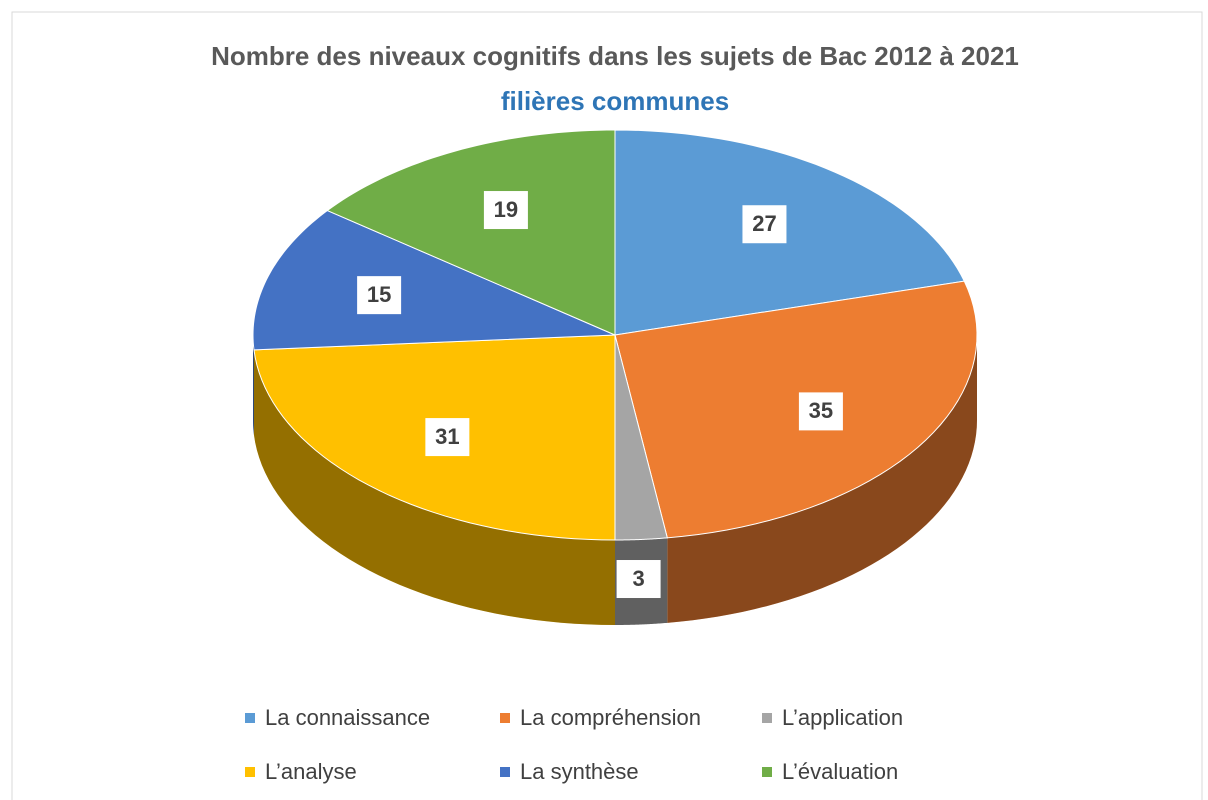  I want to click on data-label: 19, so click(506, 209).